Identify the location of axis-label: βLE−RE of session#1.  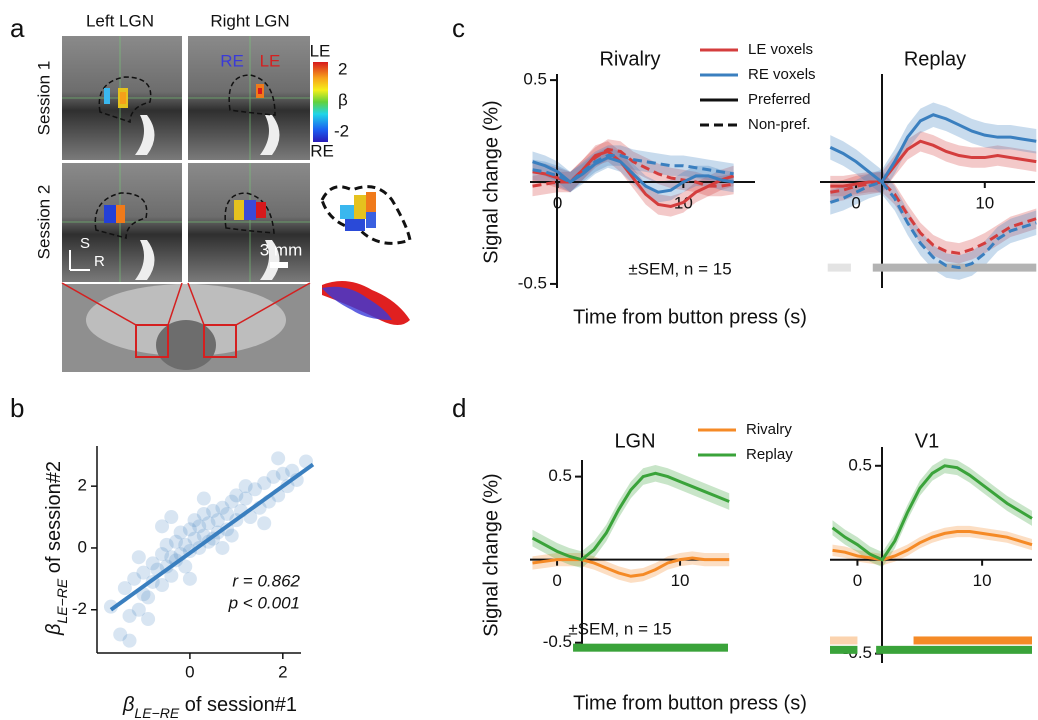
(209, 707).